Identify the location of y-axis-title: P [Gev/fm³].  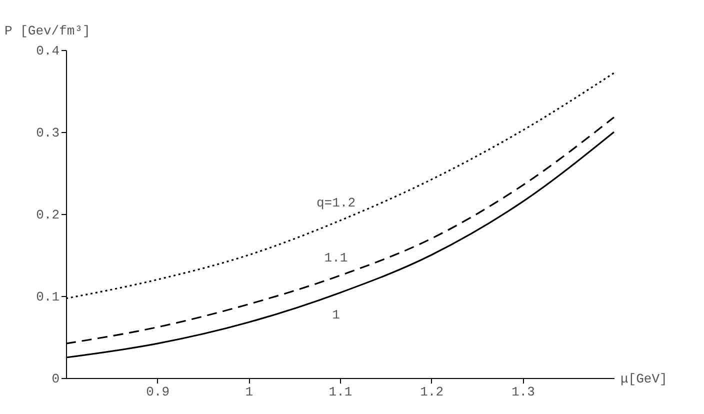
(47, 31).